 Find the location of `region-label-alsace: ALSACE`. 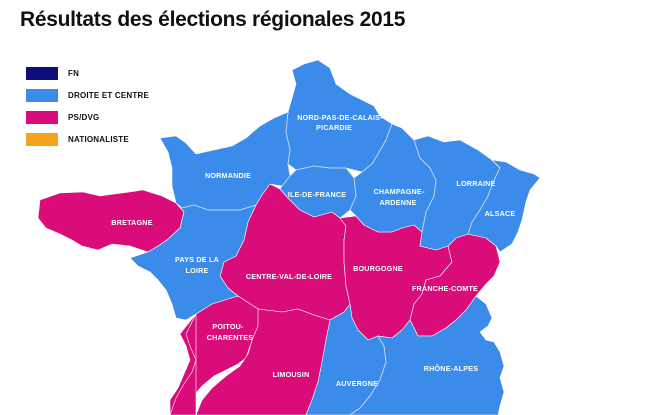

region-label-alsace: ALSACE is located at coordinates (500, 213).